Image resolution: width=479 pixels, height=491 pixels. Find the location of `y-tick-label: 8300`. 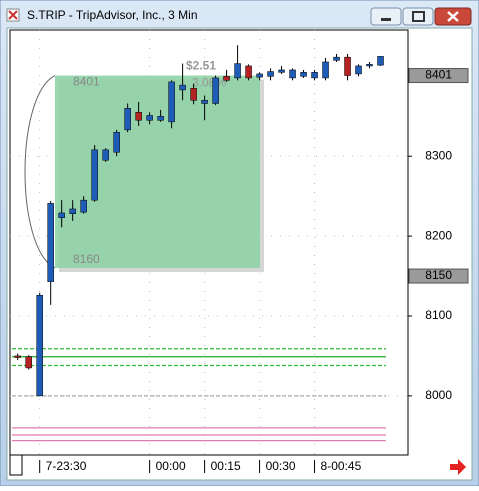

y-tick-label: 8300 is located at coordinates (438, 155).